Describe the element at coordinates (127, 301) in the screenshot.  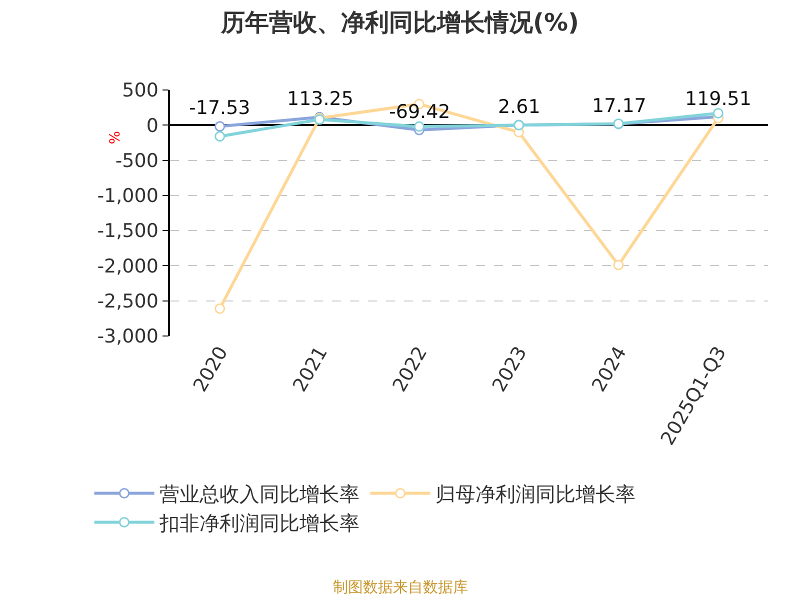
I see `y-tick-label: -2,500` at that location.